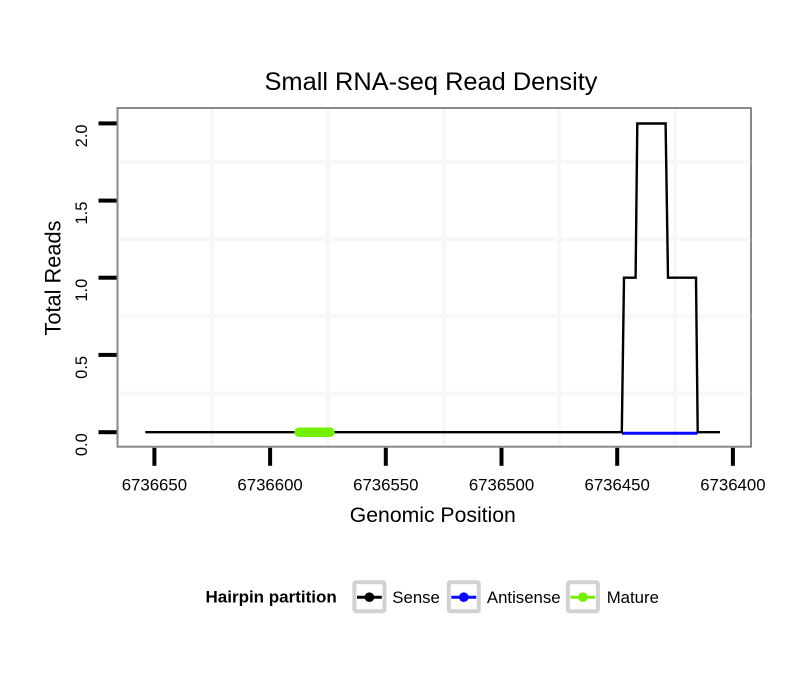 Image resolution: width=810 pixels, height=690 pixels. What do you see at coordinates (385, 484) in the screenshot?
I see `svg-text: 6736550` at bounding box center [385, 484].